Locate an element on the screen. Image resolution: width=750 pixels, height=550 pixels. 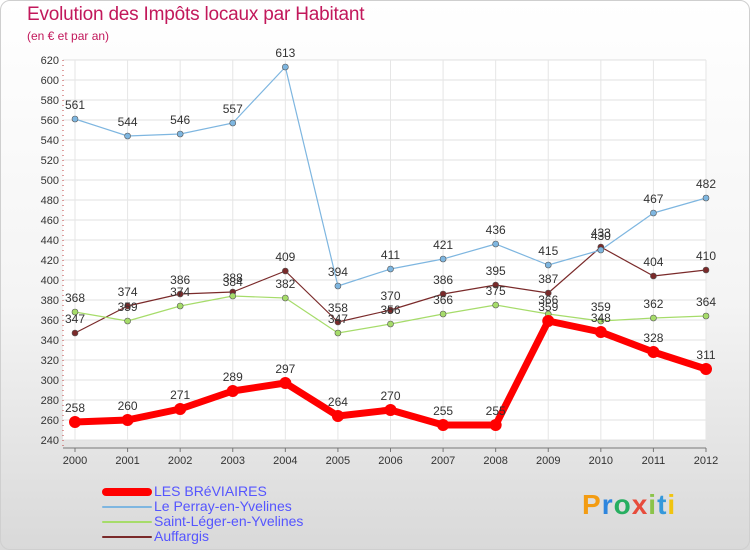
data-label: 370 is located at coordinates (390, 296).